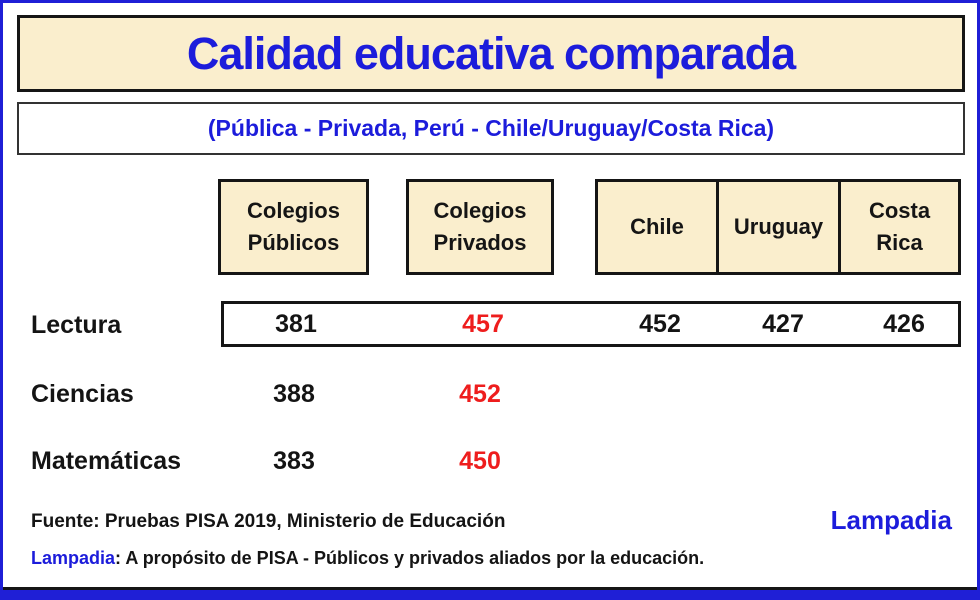 This screenshot has width=980, height=600. I want to click on brand-logo-text: Lampadia, so click(891, 520).